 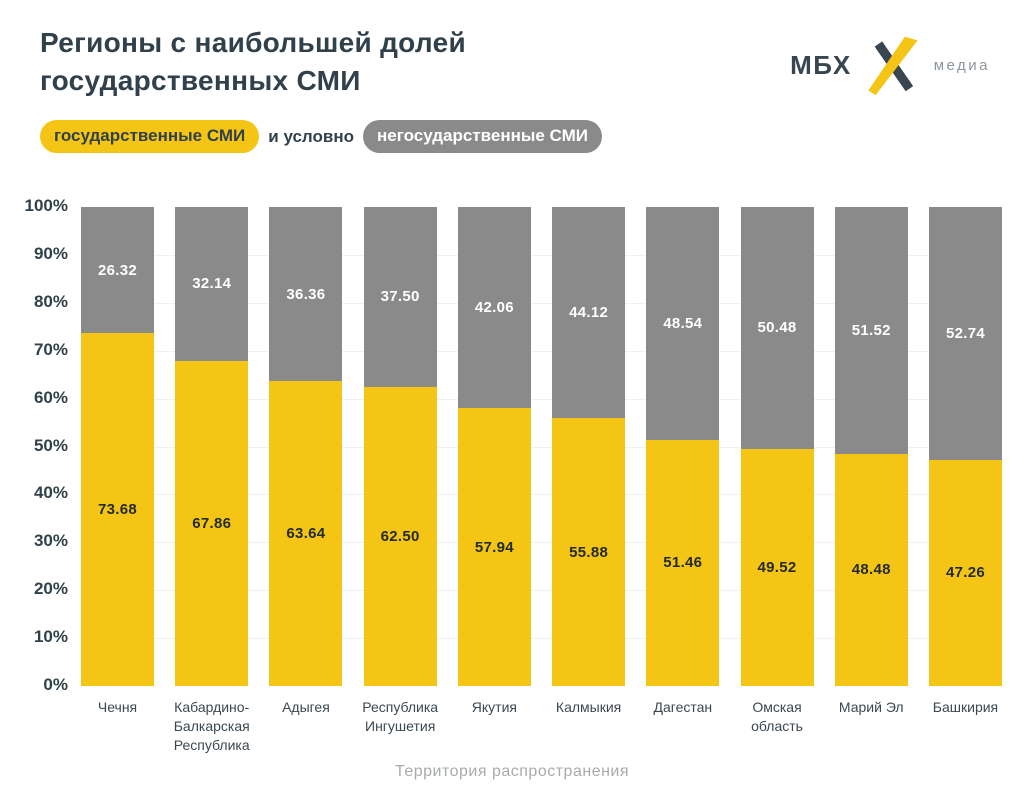 I want to click on bar-column: 52.74 47.26, so click(x=965, y=446).